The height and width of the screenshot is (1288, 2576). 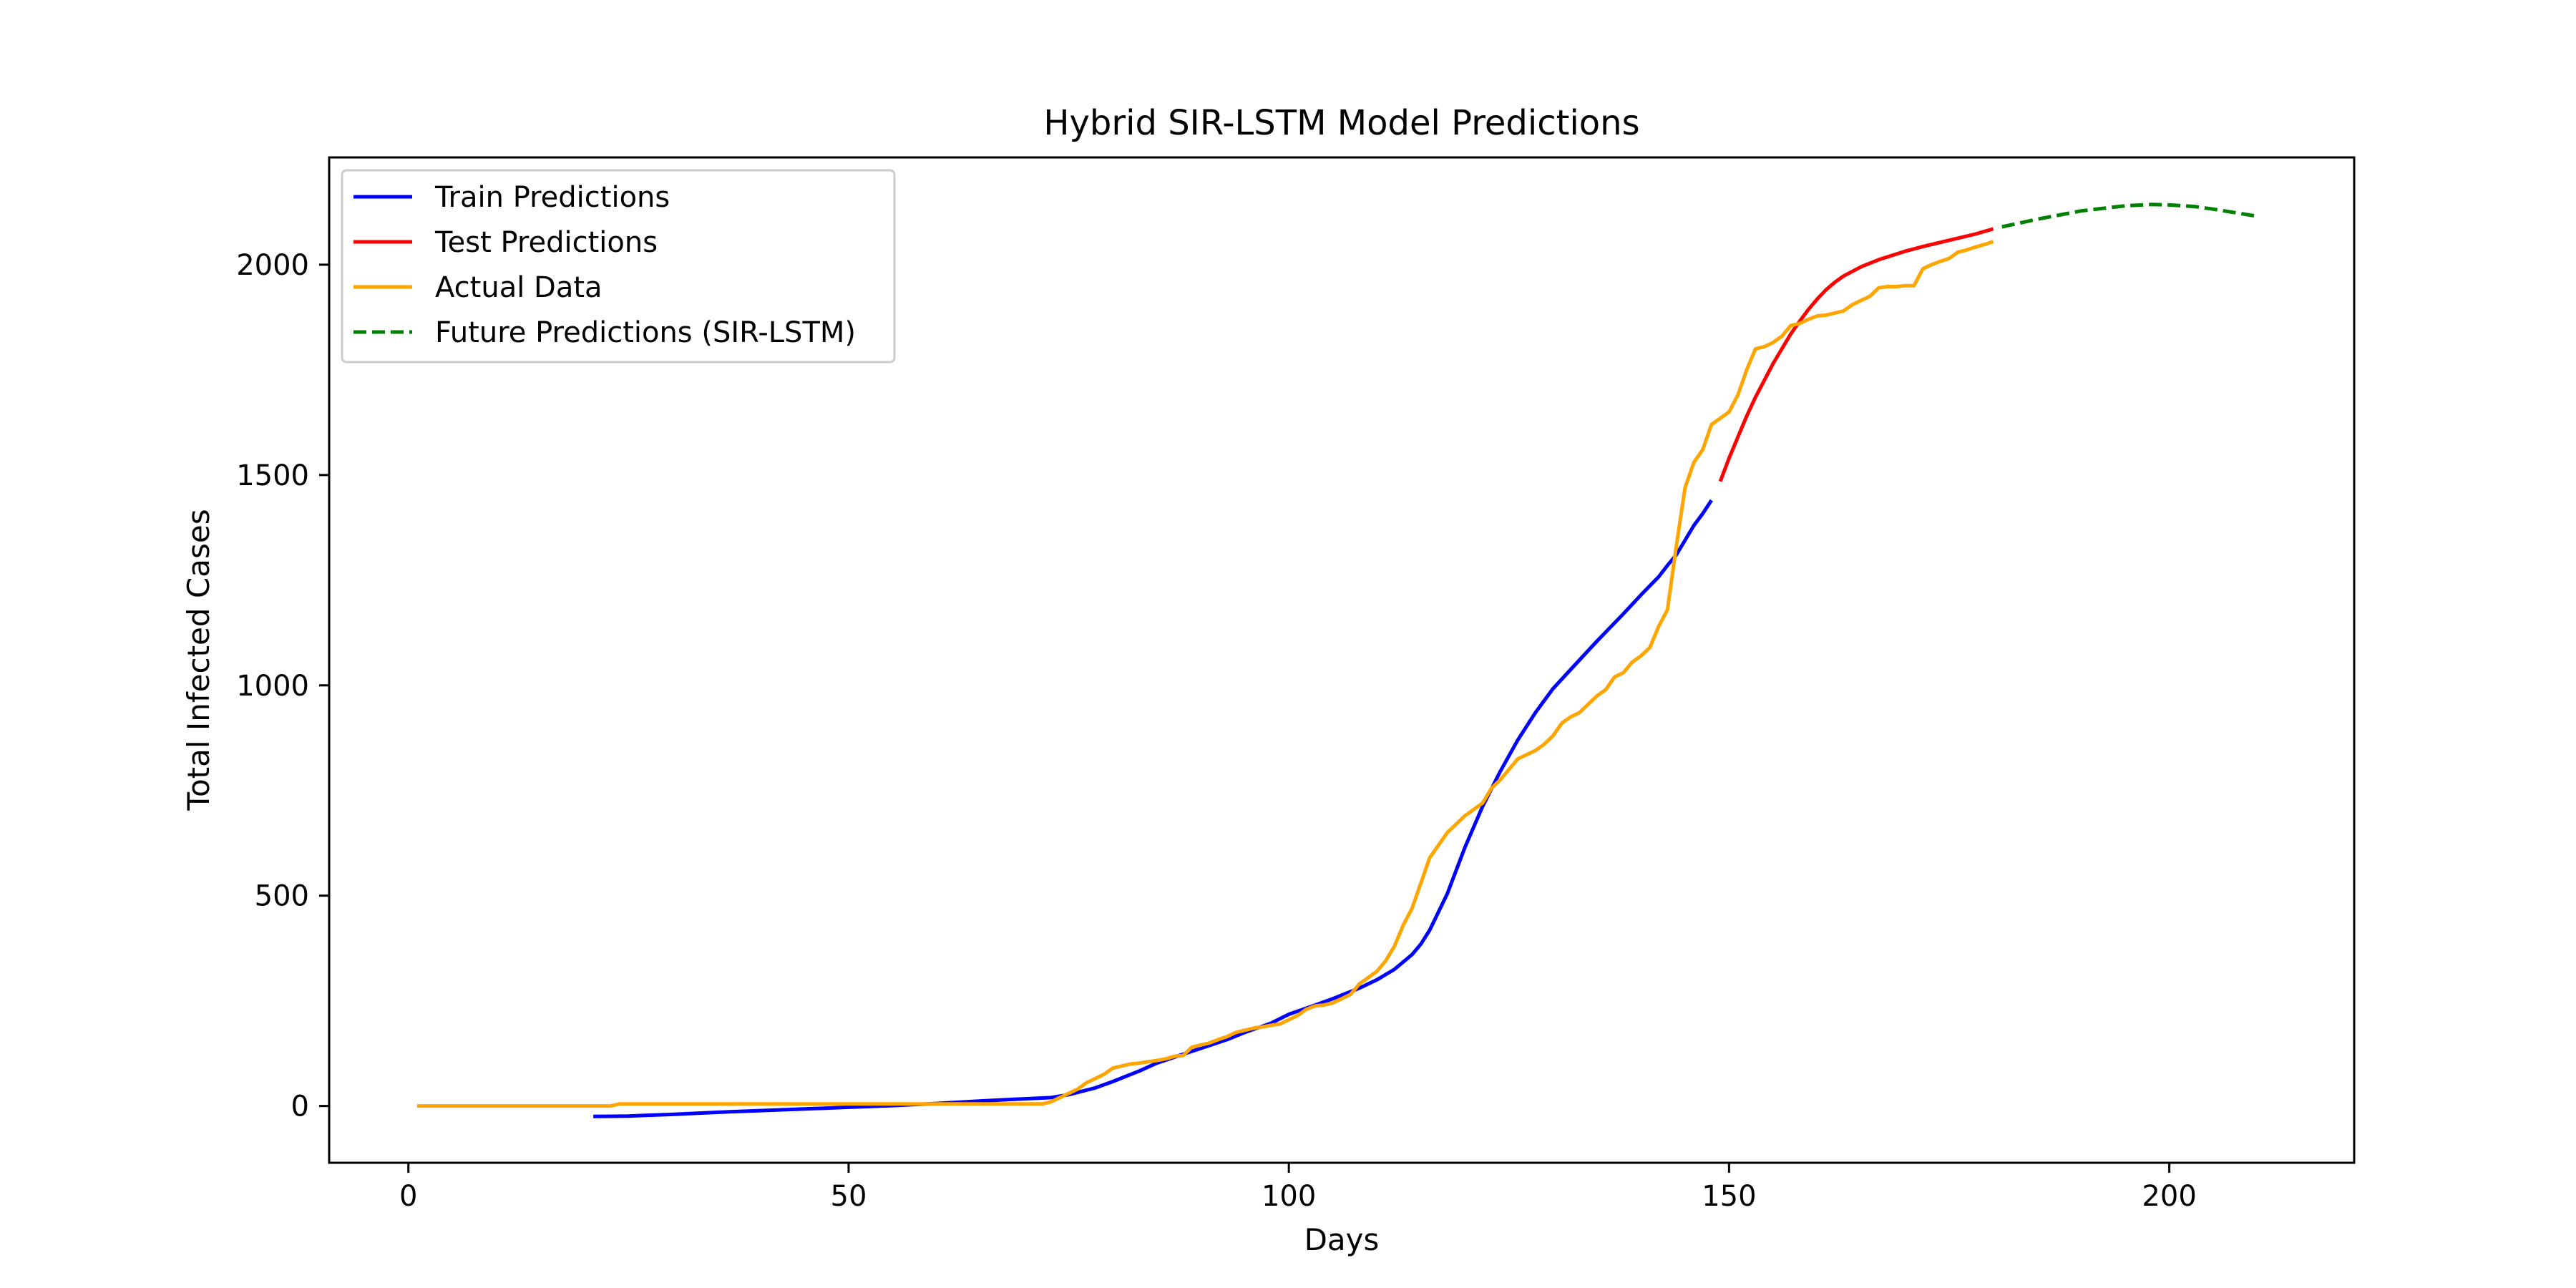 What do you see at coordinates (645, 332) in the screenshot?
I see `legend-label-future-predictions-sir-lstm: Future Predictions (SIR-LSTM)` at bounding box center [645, 332].